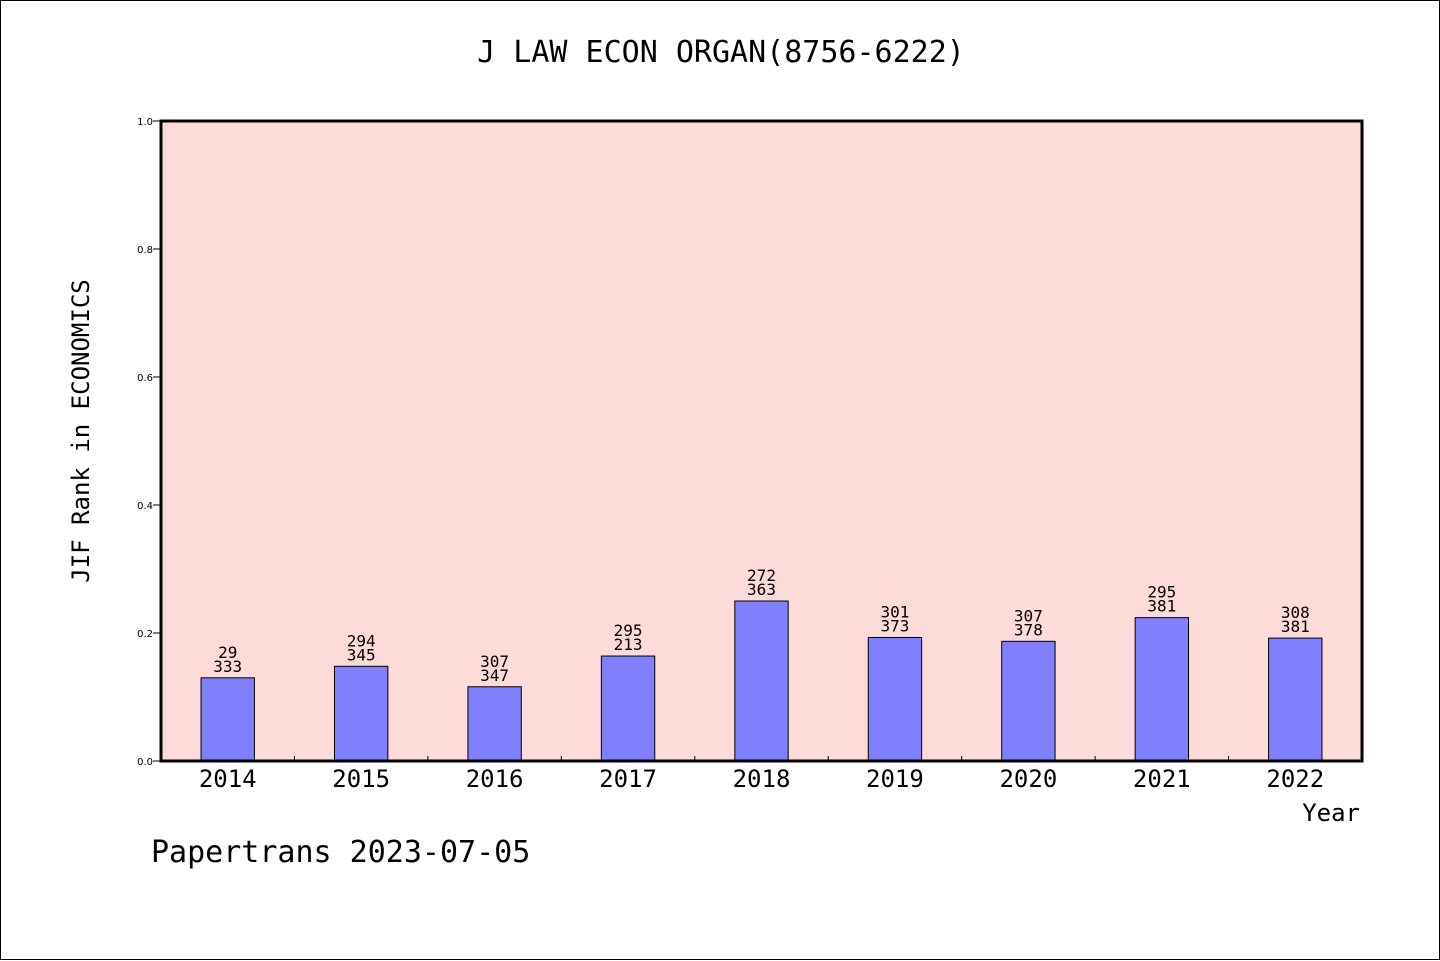  What do you see at coordinates (145, 122) in the screenshot?
I see `y-tick-label: 1.0` at bounding box center [145, 122].